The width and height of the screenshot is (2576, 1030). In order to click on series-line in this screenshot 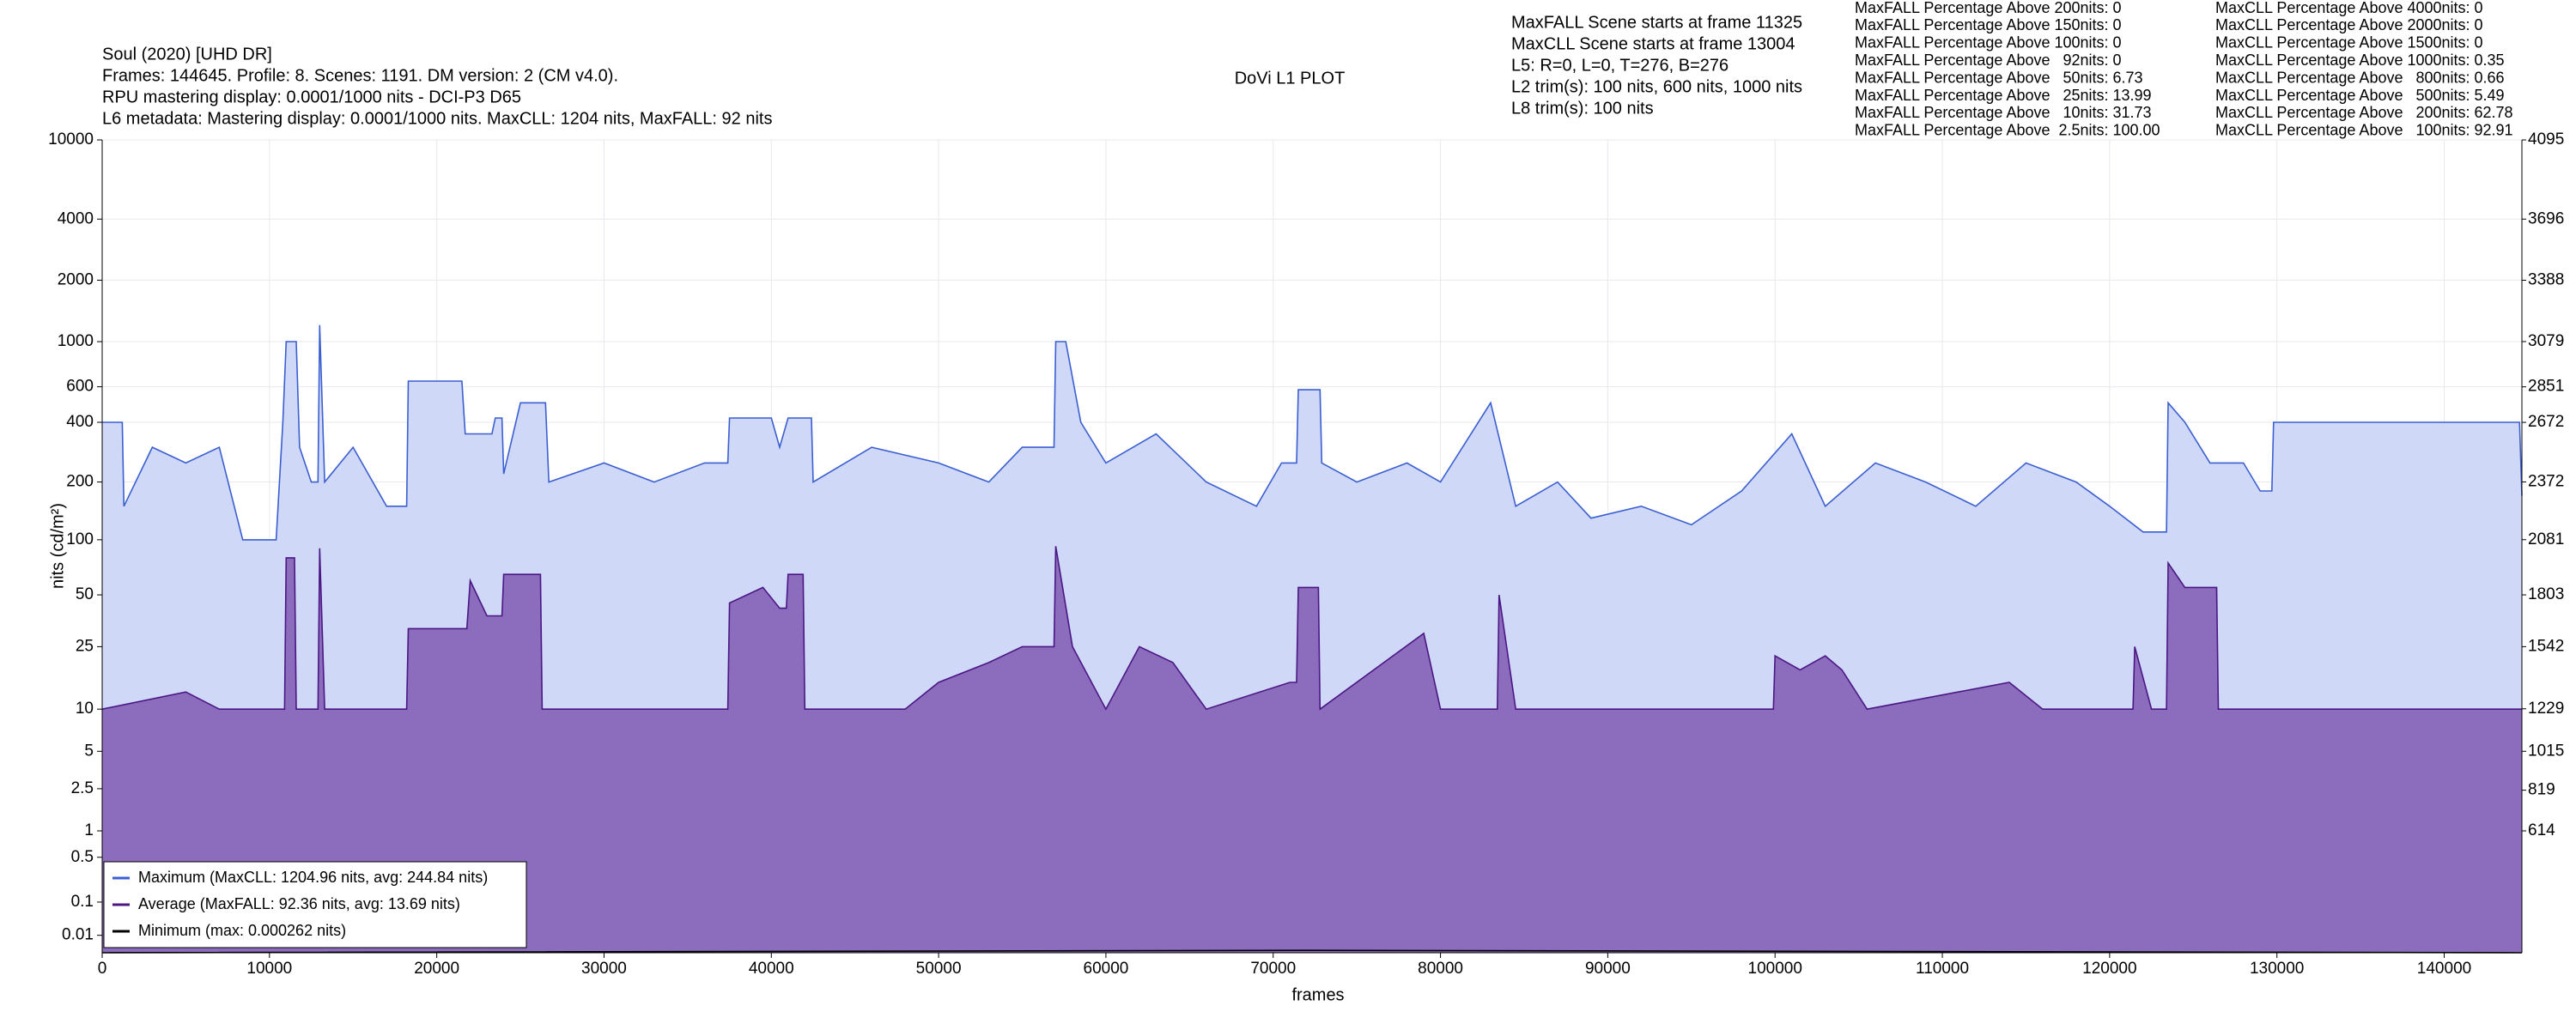, I will do `click(1312, 951)`.